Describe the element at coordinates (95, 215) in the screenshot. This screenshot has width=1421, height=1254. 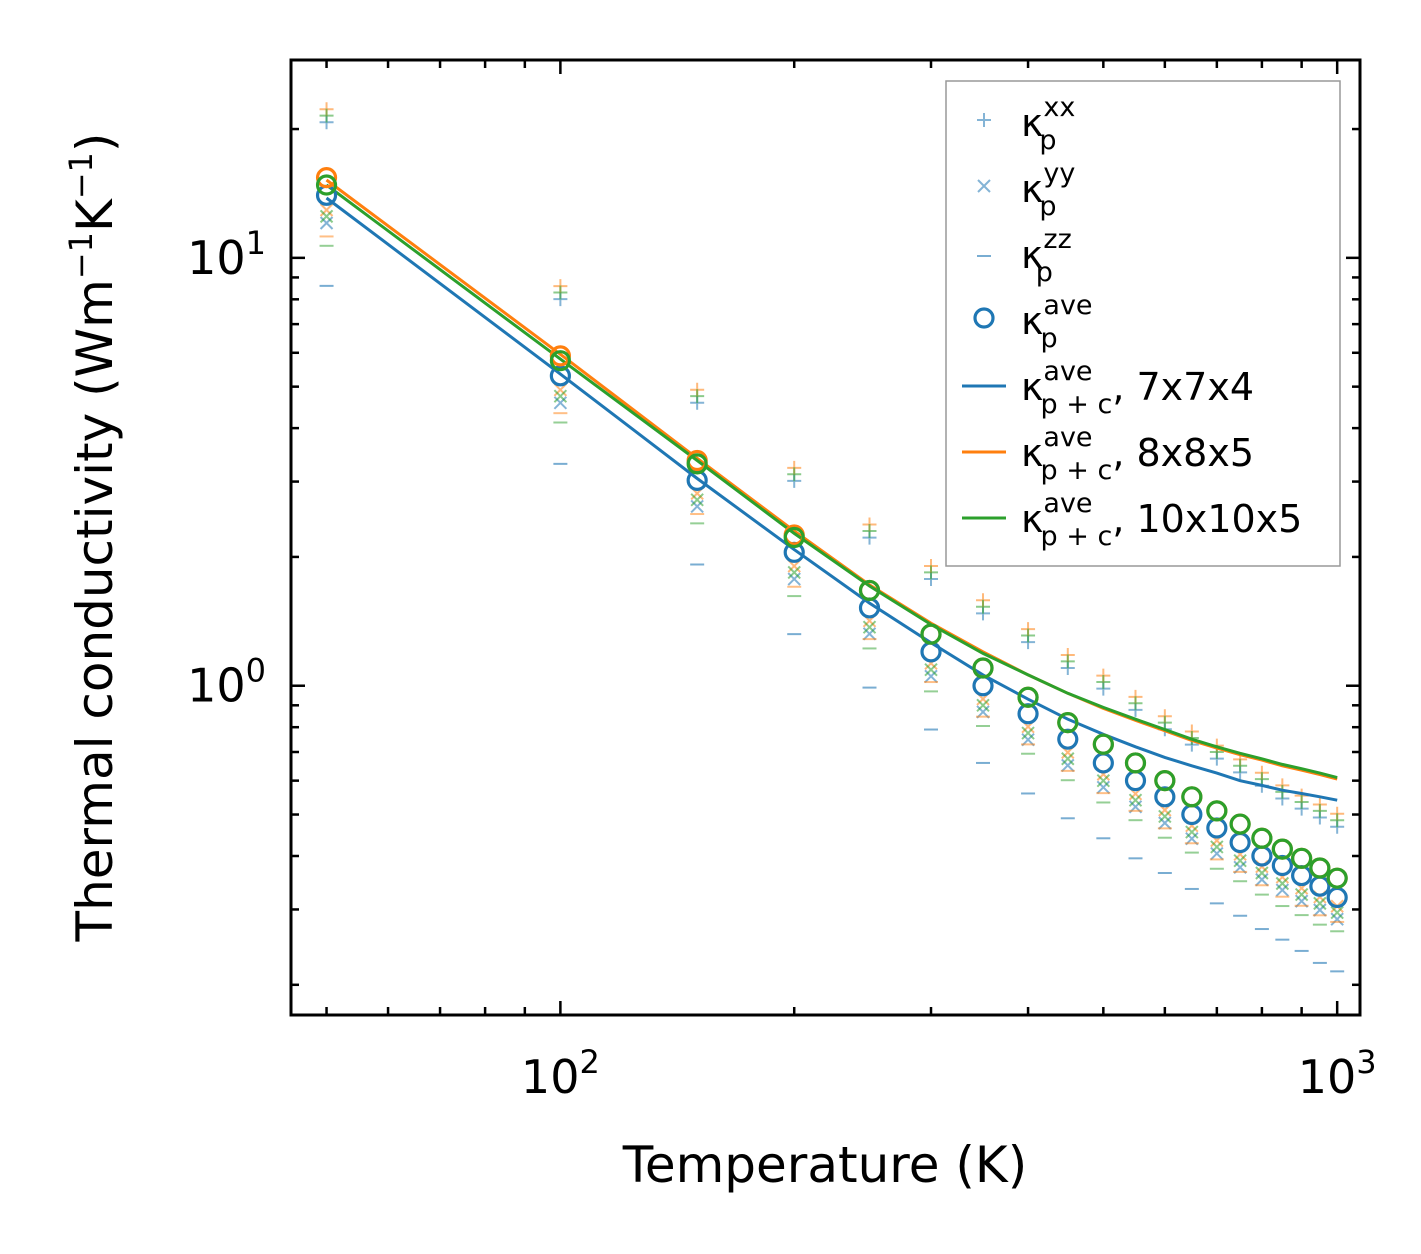
I see `y-axis-title-k: K` at that location.